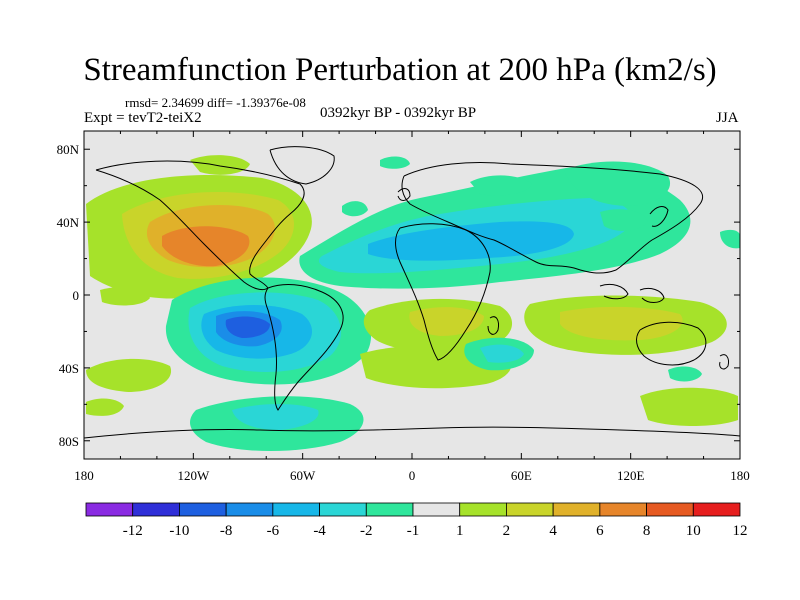  I want to click on coastline-australia, so click(671, 343).